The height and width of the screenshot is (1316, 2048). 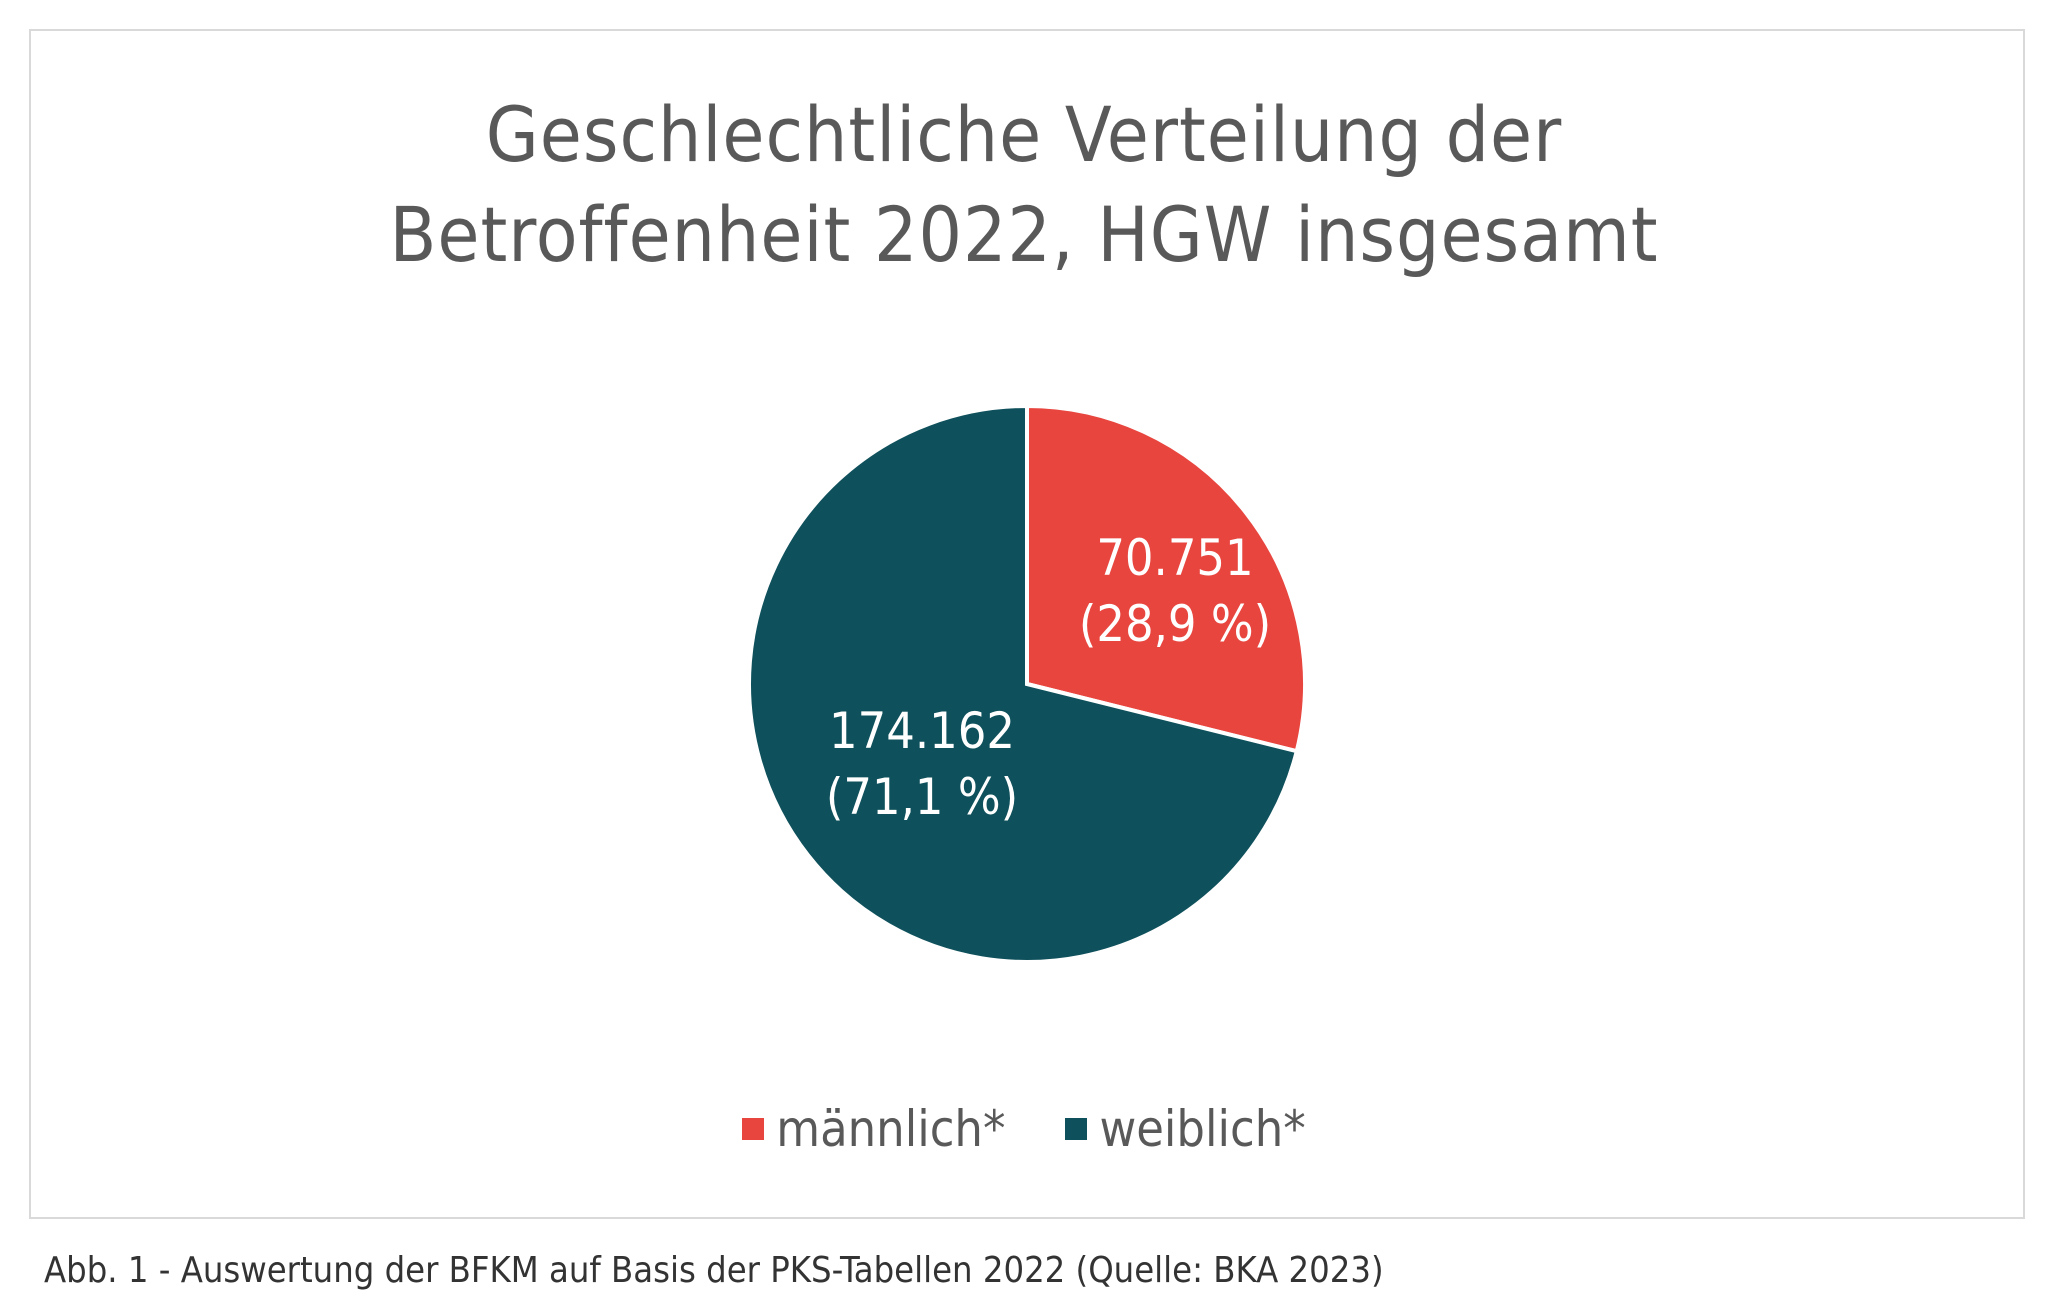 I want to click on legend: männlich* weiblich*, so click(x=1024, y=1129).